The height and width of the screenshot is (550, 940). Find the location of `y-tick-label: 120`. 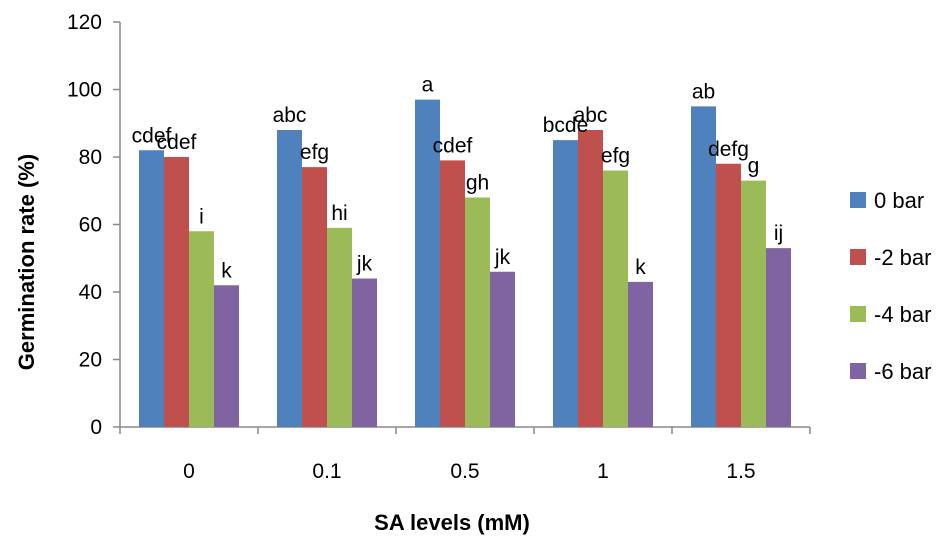

y-tick-label: 120 is located at coordinates (84, 22).